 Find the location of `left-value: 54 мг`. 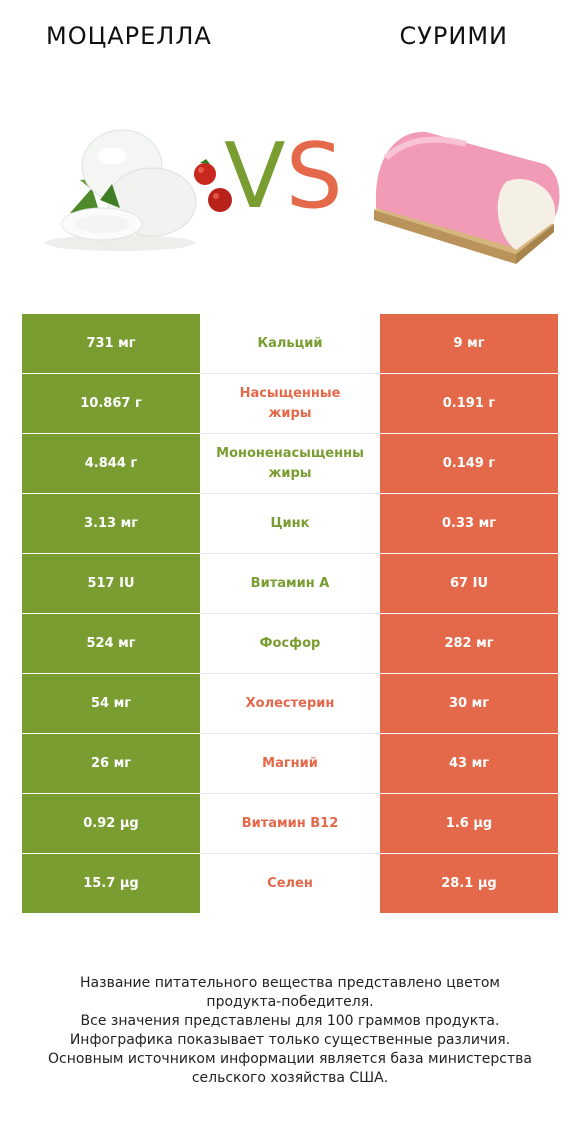

left-value: 54 мг is located at coordinates (111, 703).